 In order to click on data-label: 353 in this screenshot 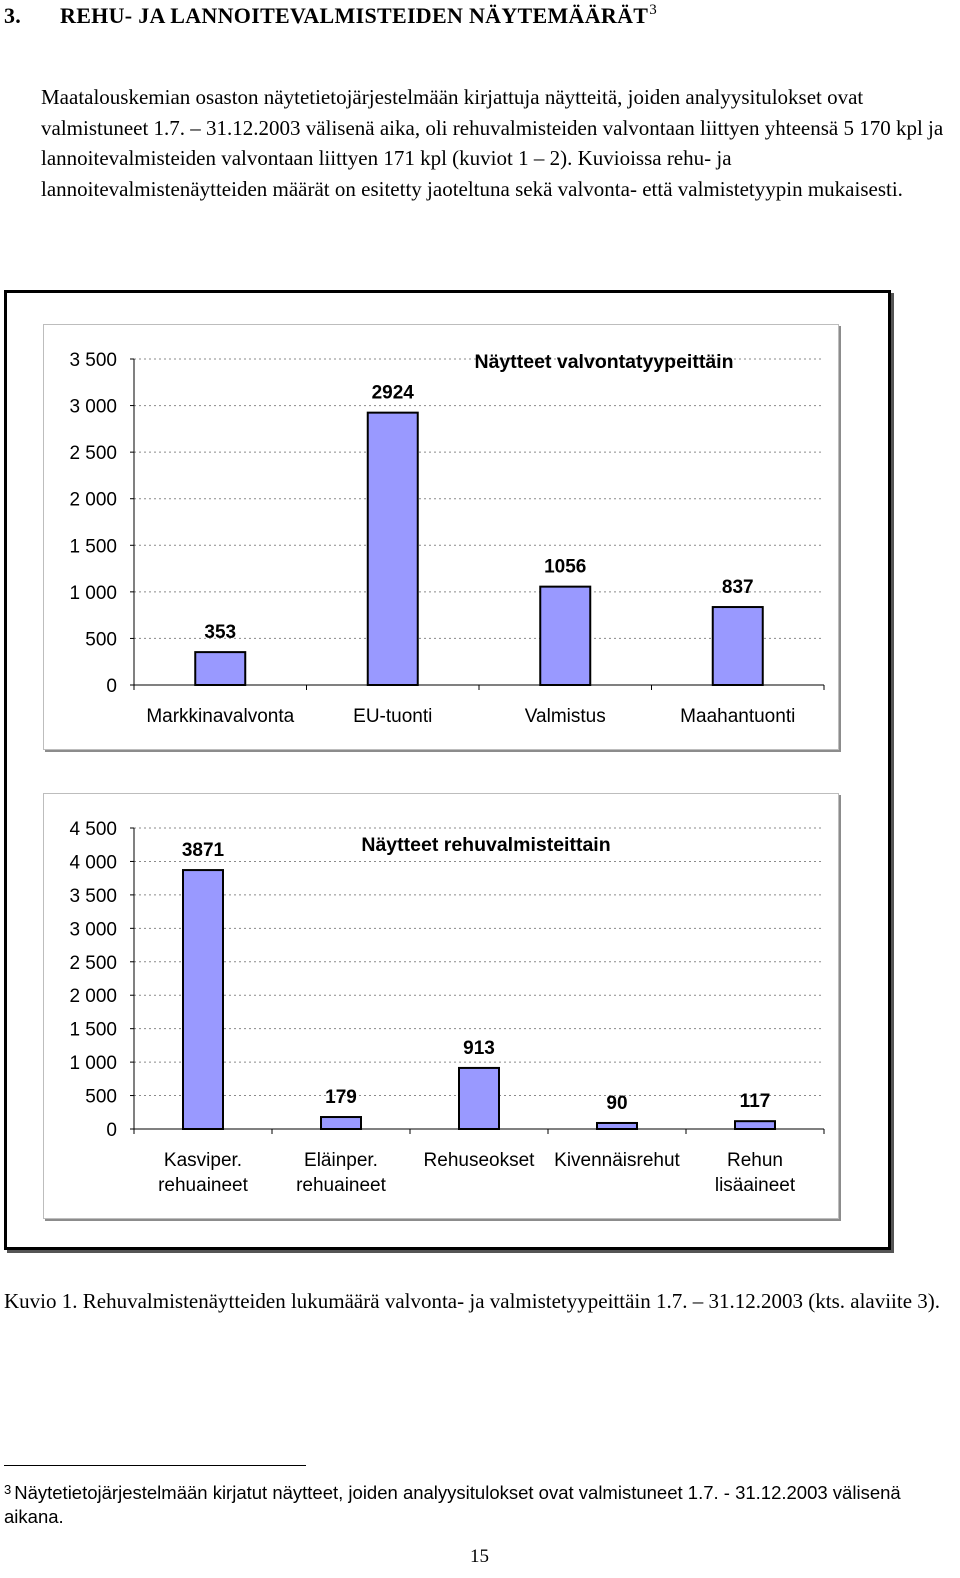, I will do `click(220, 632)`.